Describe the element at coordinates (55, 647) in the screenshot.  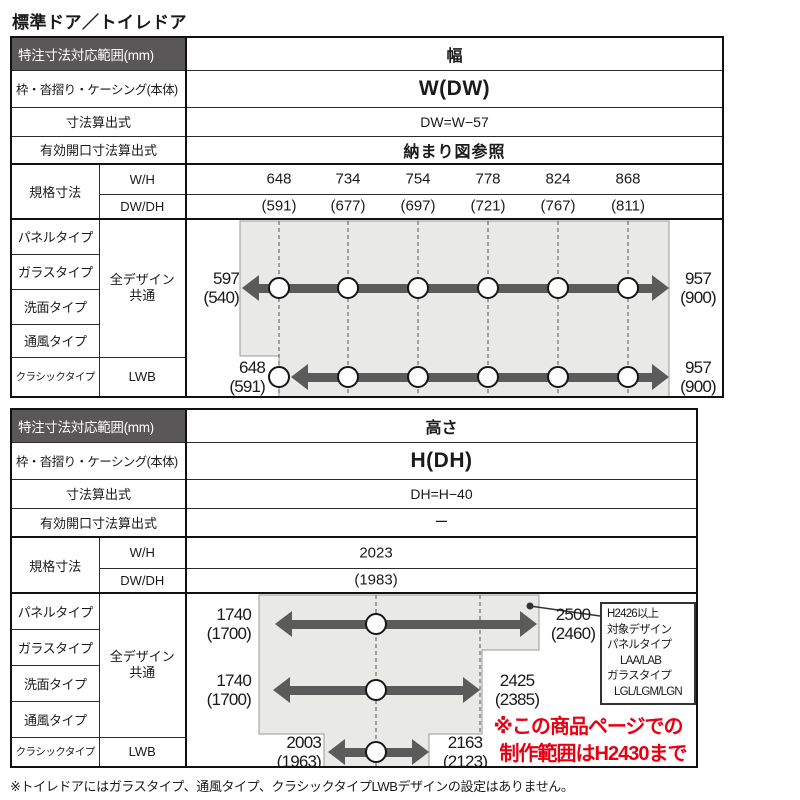
I see `type-glass: ガラスタイプ` at that location.